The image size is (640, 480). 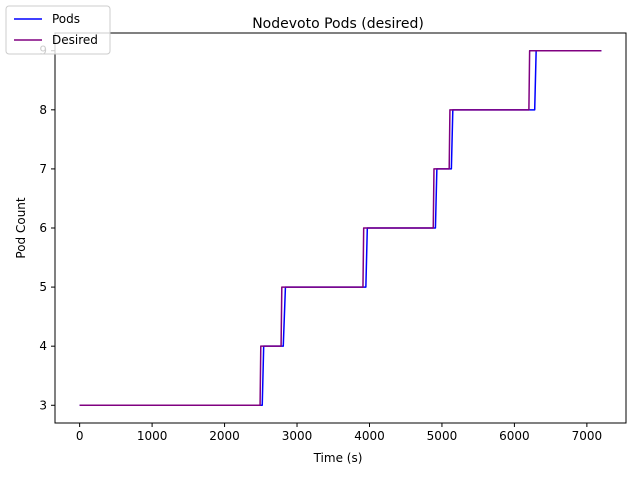 What do you see at coordinates (43, 346) in the screenshot?
I see `y-tick-label: 4` at bounding box center [43, 346].